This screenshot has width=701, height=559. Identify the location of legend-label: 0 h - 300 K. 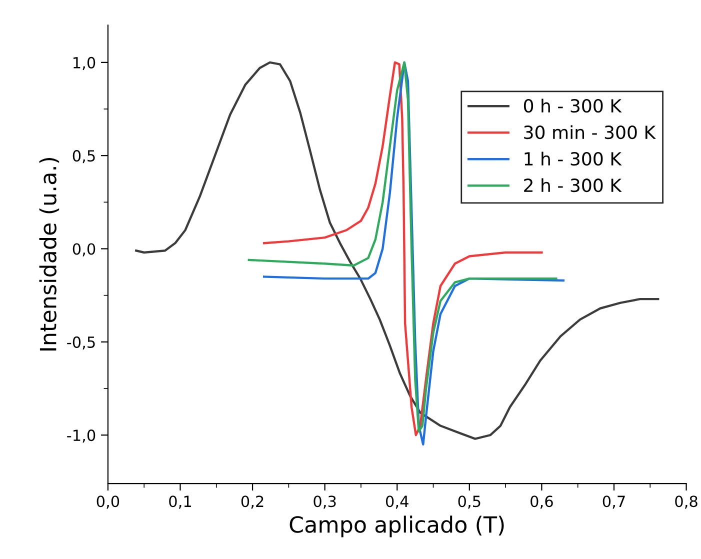
(573, 105).